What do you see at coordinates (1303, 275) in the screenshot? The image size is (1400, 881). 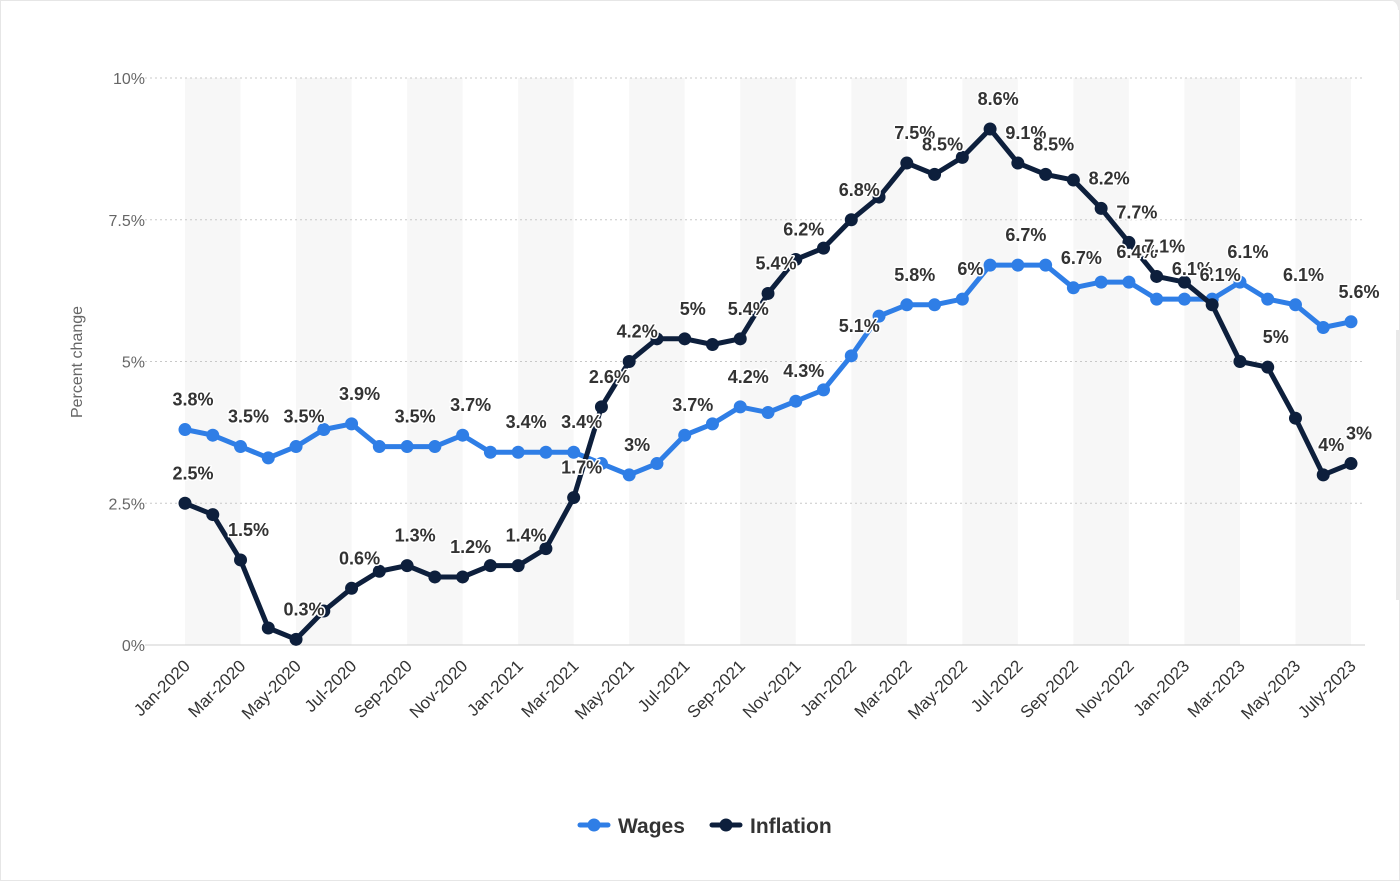 I see `wages-data-label: 6.1%` at bounding box center [1303, 275].